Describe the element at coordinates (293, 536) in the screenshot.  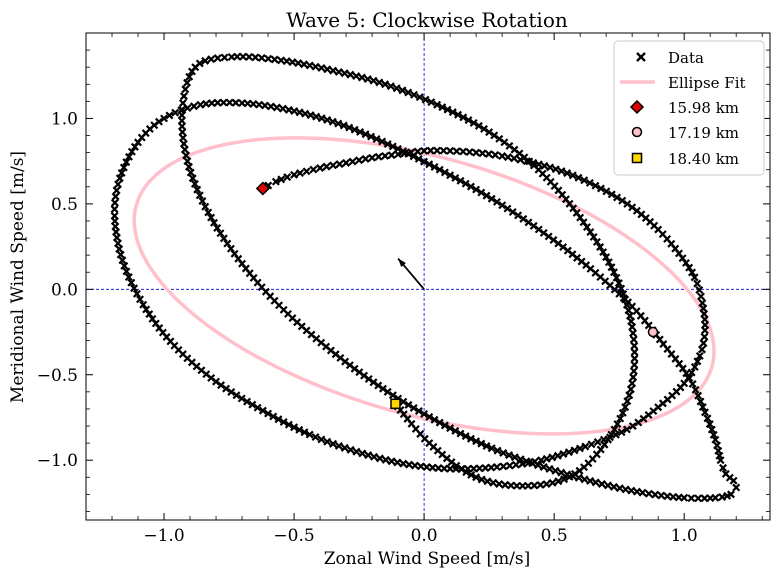
I see `x-tick-label: −0.5` at that location.